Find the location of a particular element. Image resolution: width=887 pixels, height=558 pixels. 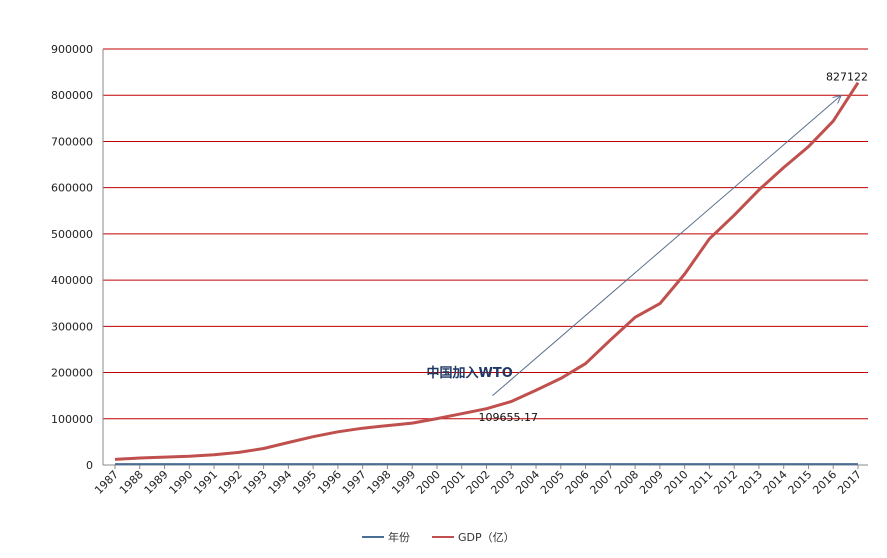

x-tick-label: 2000 is located at coordinates (428, 482).